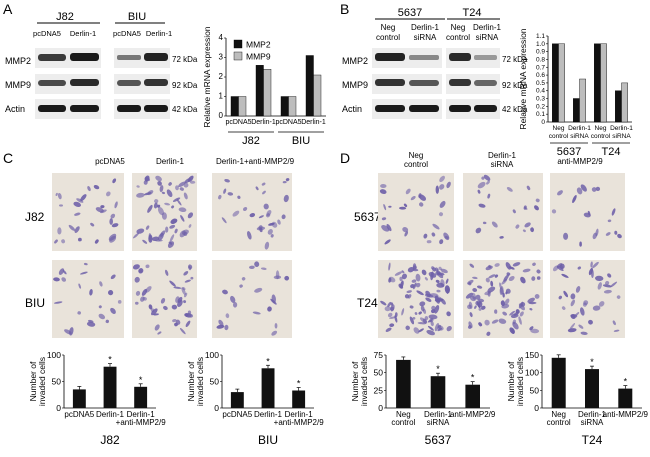  What do you see at coordinates (487, 37) in the screenshot?
I see `lane-label: siRNA` at bounding box center [487, 37].